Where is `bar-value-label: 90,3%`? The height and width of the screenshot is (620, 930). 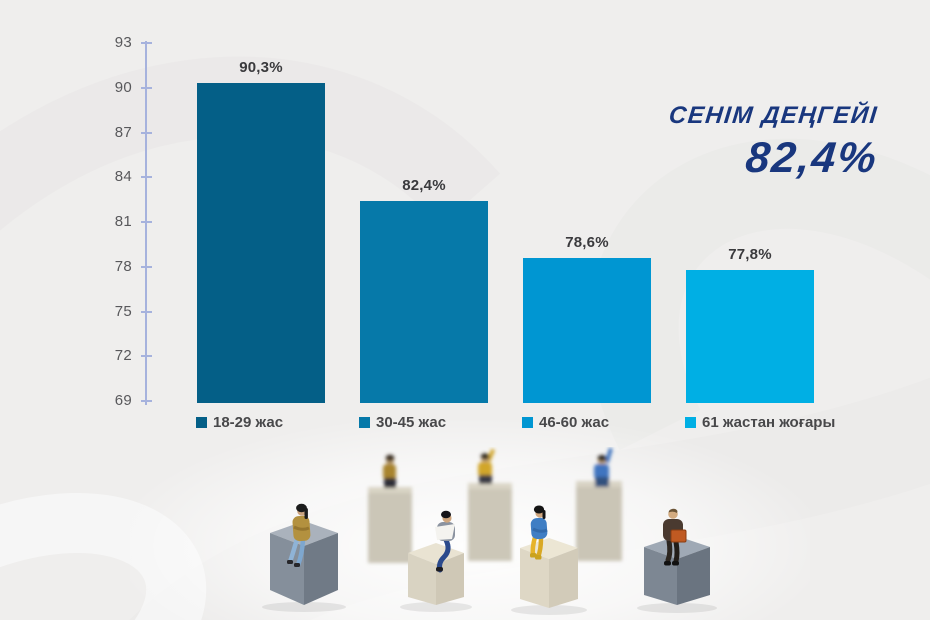 bar-value-label: 90,3% is located at coordinates (261, 68).